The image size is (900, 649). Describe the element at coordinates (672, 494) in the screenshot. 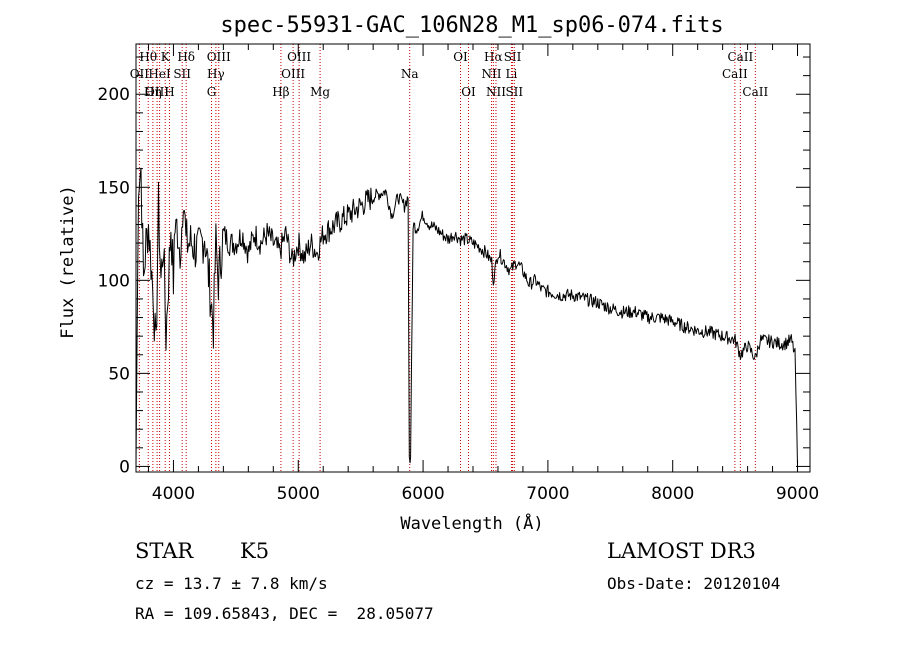

I see `x-tick-label: 8000` at that location.